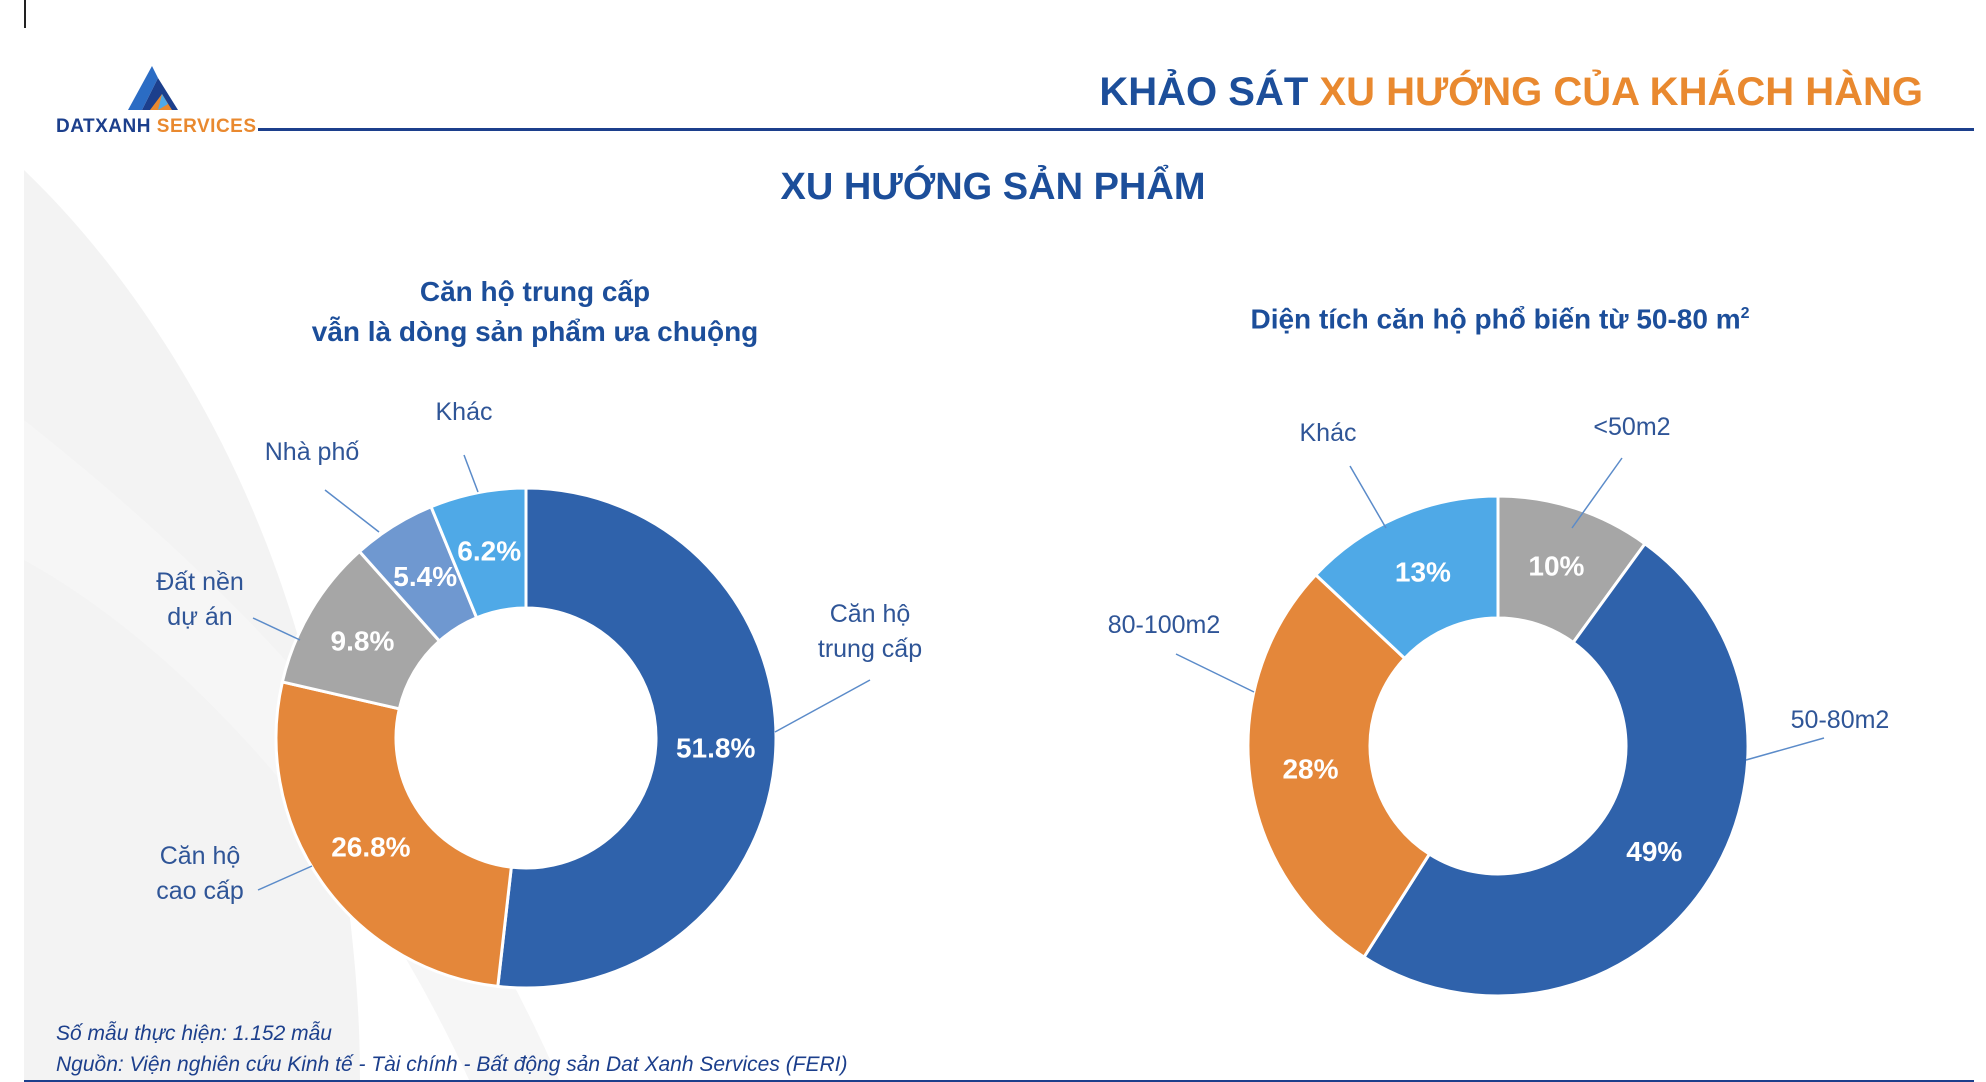  What do you see at coordinates (1164, 625) in the screenshot?
I see `chart2-category-label-3: 80-100m2` at bounding box center [1164, 625].